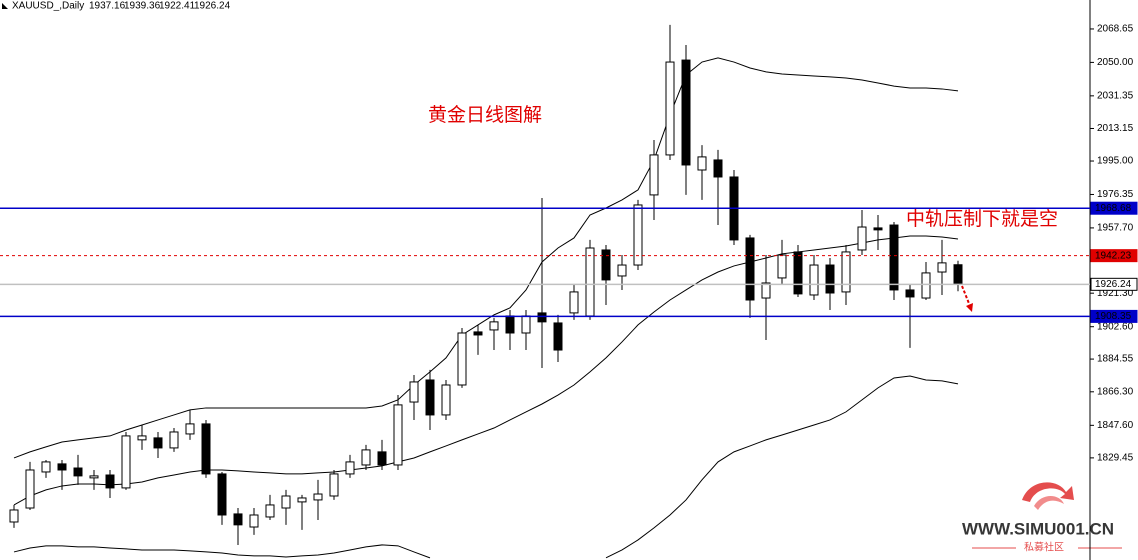 Image resolution: width=1138 pixels, height=560 pixels. I want to click on y-tick-label: 1847.60, so click(1115, 425).